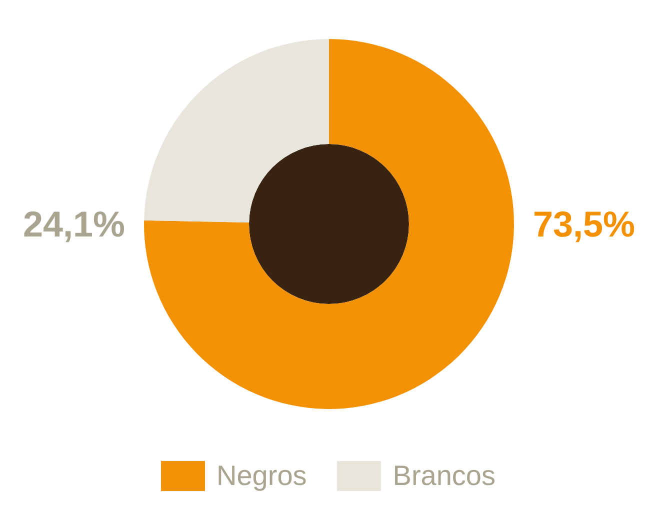 This screenshot has height=520, width=656. Describe the element at coordinates (236, 130) in the screenshot. I see `donut-slice` at that location.